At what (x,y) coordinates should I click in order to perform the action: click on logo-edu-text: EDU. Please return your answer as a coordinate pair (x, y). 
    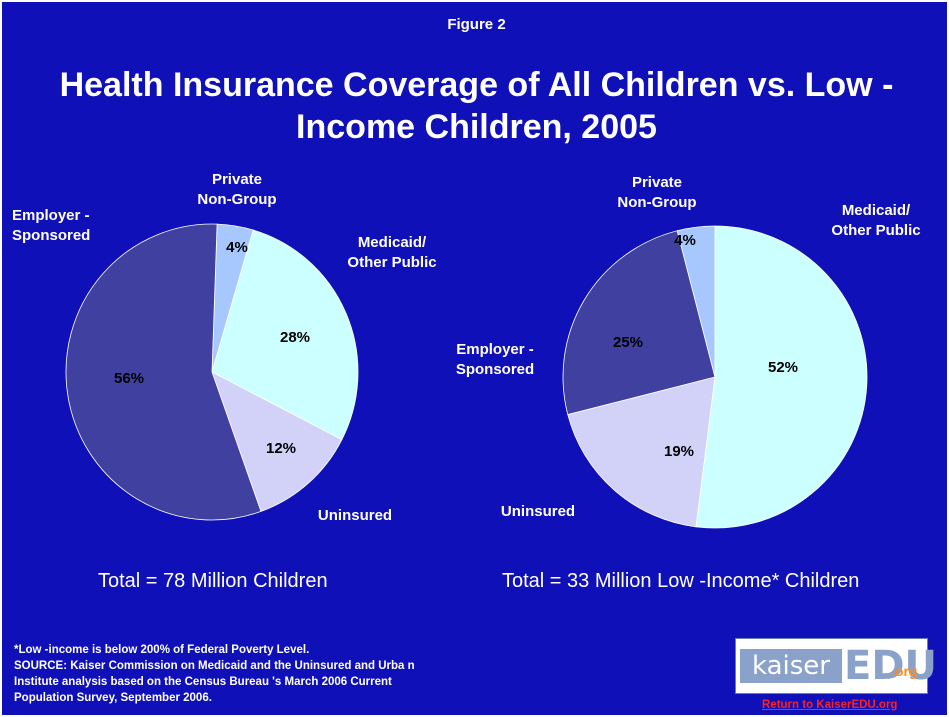
    Looking at the image, I should click on (891, 666).